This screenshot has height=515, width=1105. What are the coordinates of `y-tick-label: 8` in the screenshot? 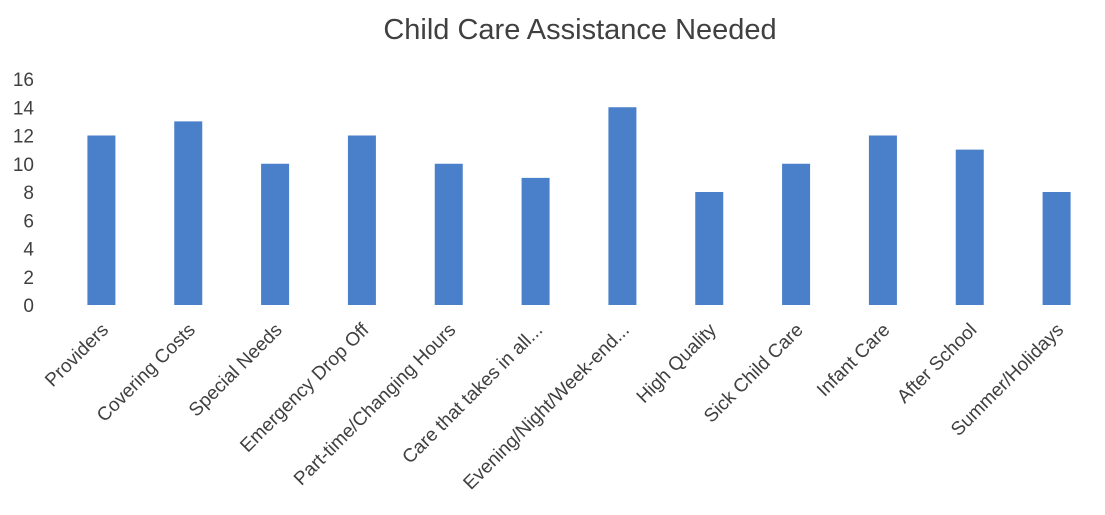 It's located at (28, 193).